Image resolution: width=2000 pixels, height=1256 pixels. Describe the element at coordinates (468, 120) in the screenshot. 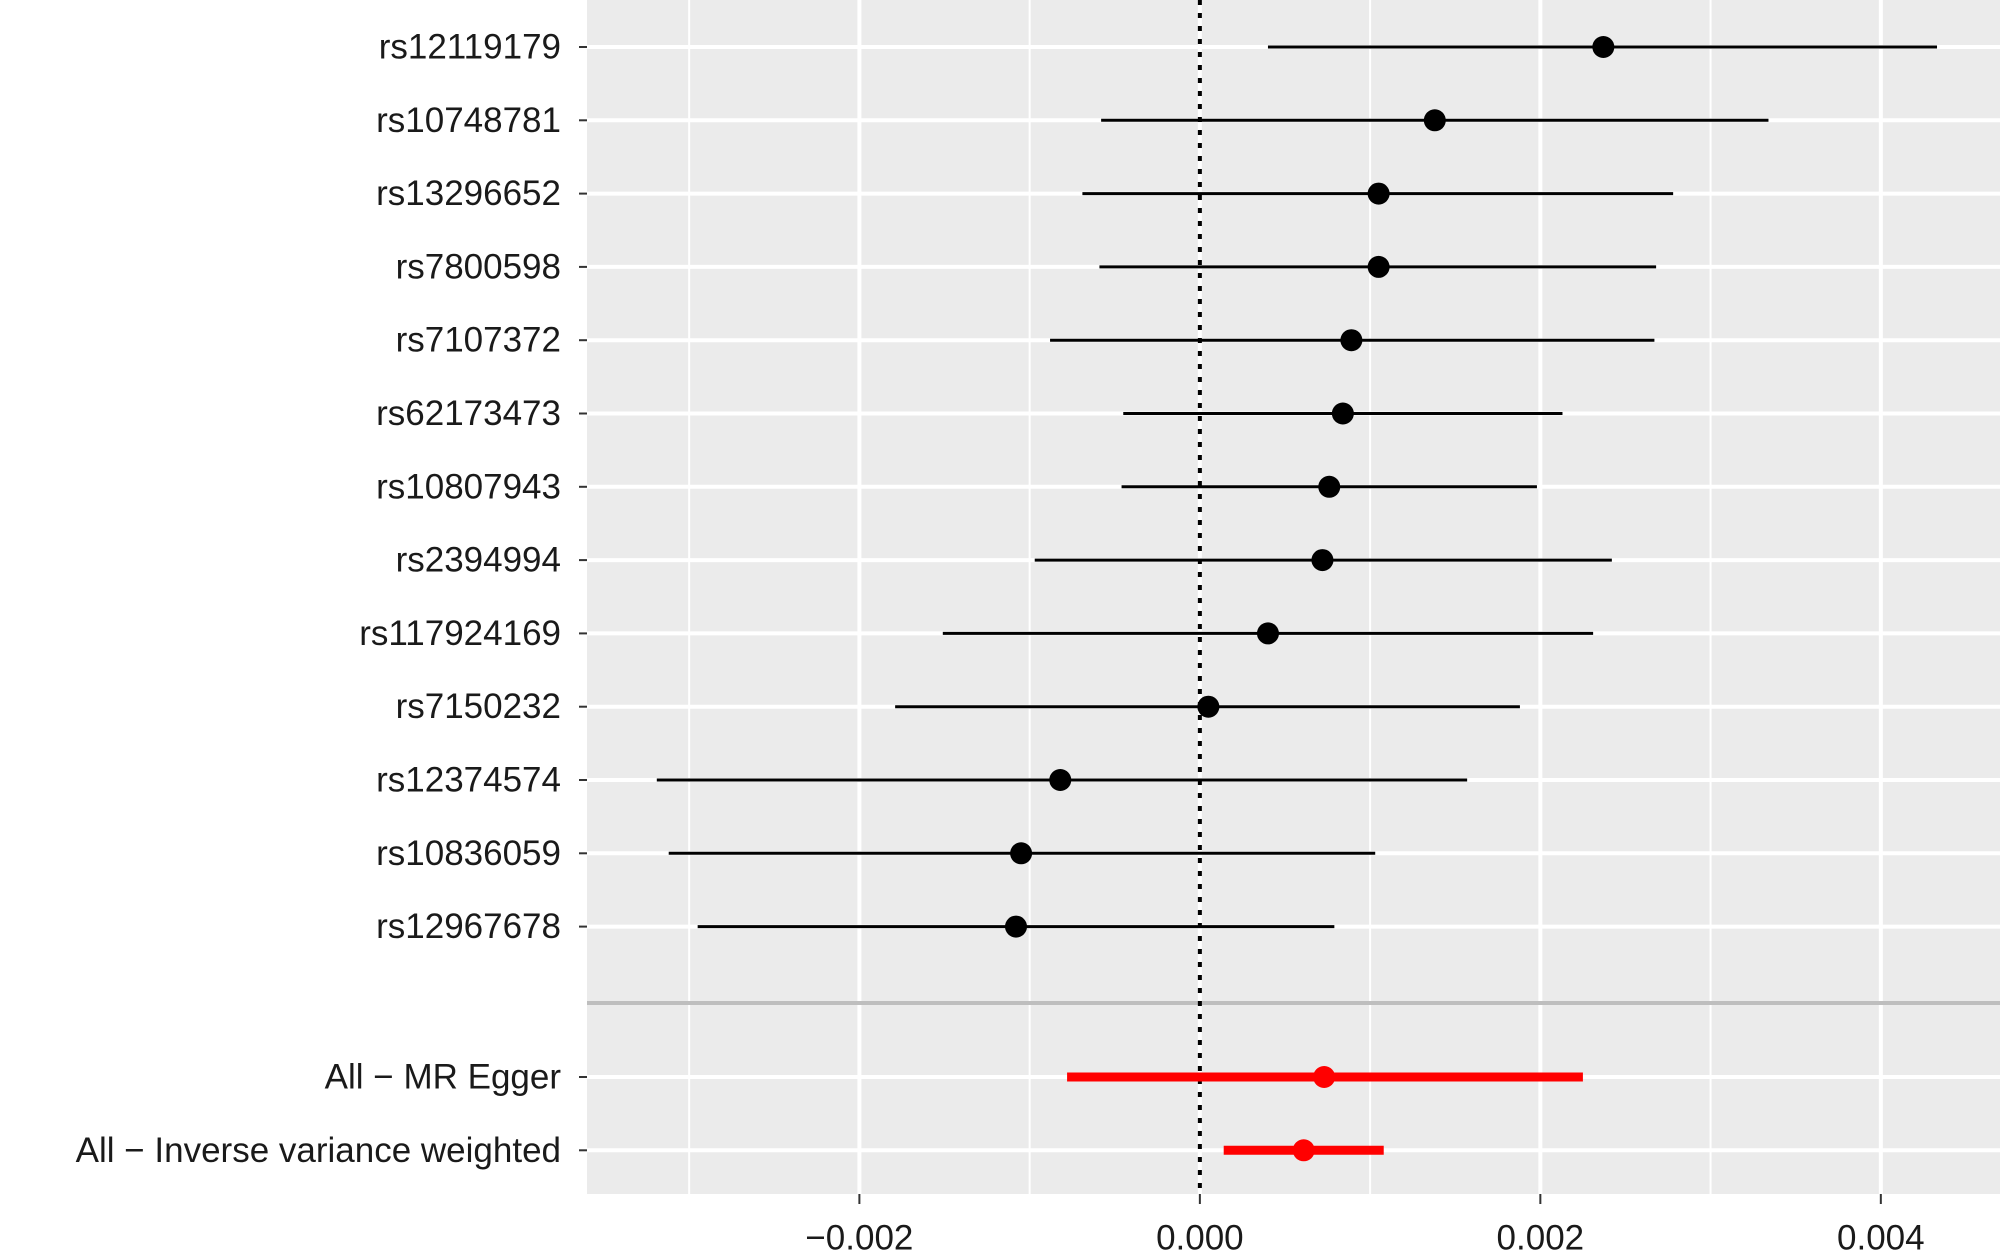

I see `snp-label: rs10748781` at that location.